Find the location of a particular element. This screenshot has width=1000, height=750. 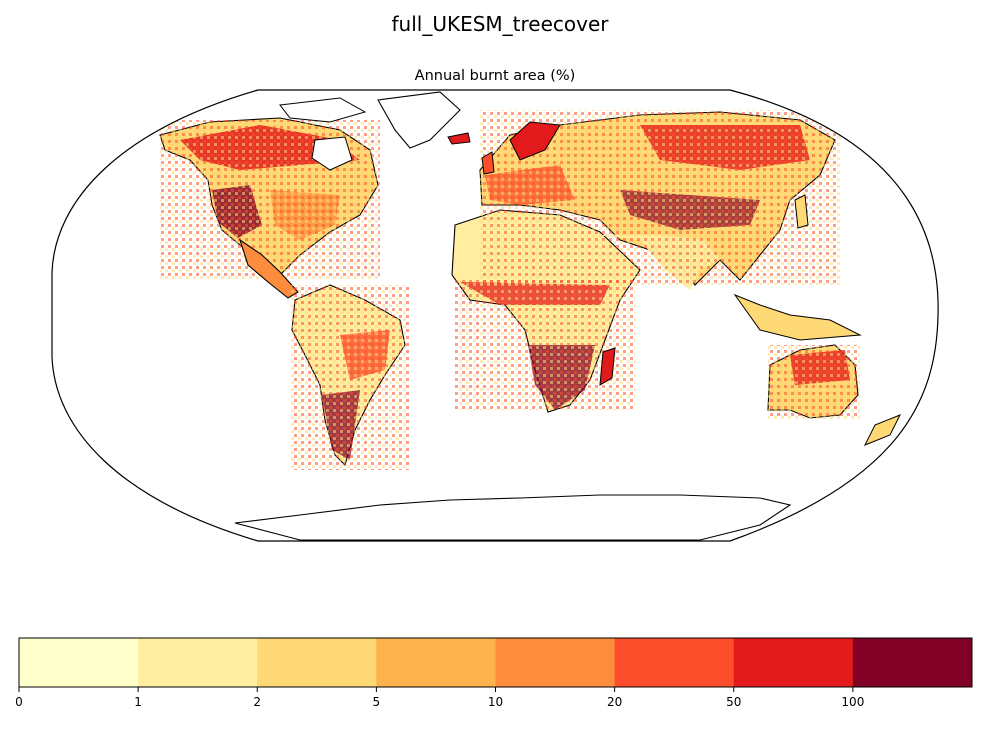

colorbar-frame is located at coordinates (495, 662).